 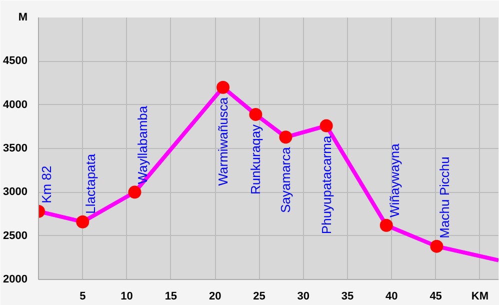 What do you see at coordinates (256, 159) in the screenshot?
I see `annotation: Runkuraqay` at bounding box center [256, 159].